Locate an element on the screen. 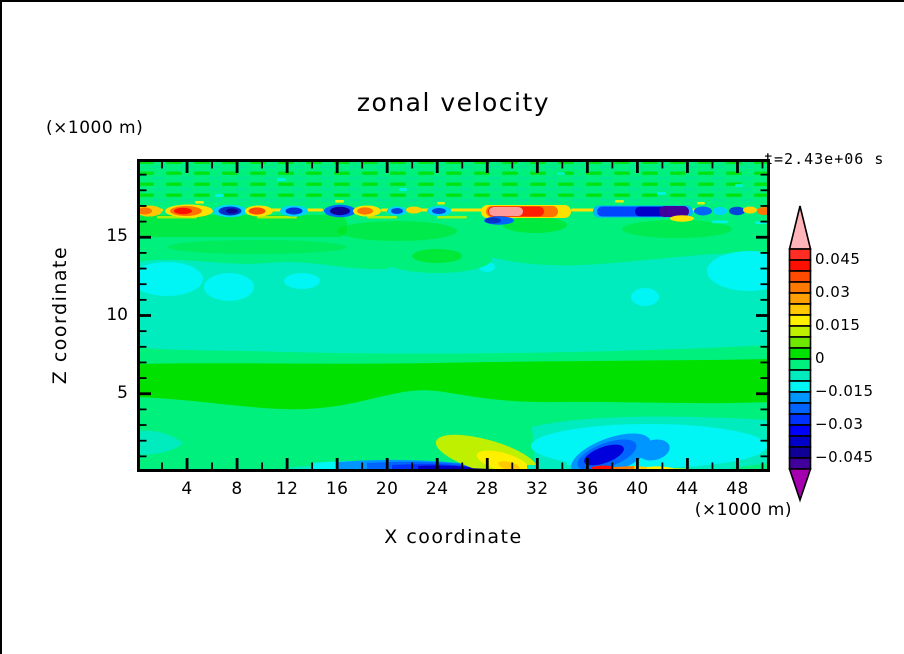 The width and height of the screenshot is (904, 654). colorbar-over-arrow is located at coordinates (800, 227).